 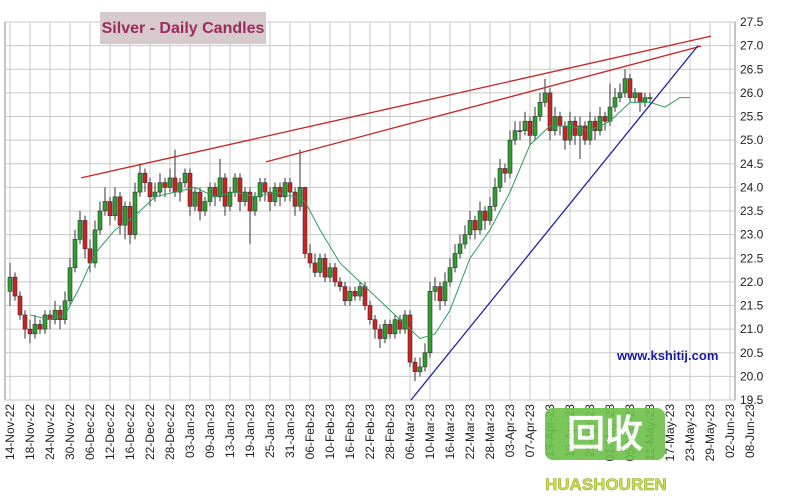 What do you see at coordinates (30, 432) in the screenshot?
I see `x-tick-label: 18-Nov-22` at bounding box center [30, 432].